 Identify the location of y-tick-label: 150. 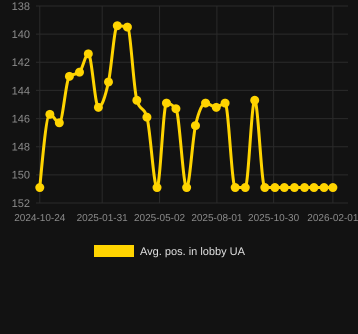
(21, 176).